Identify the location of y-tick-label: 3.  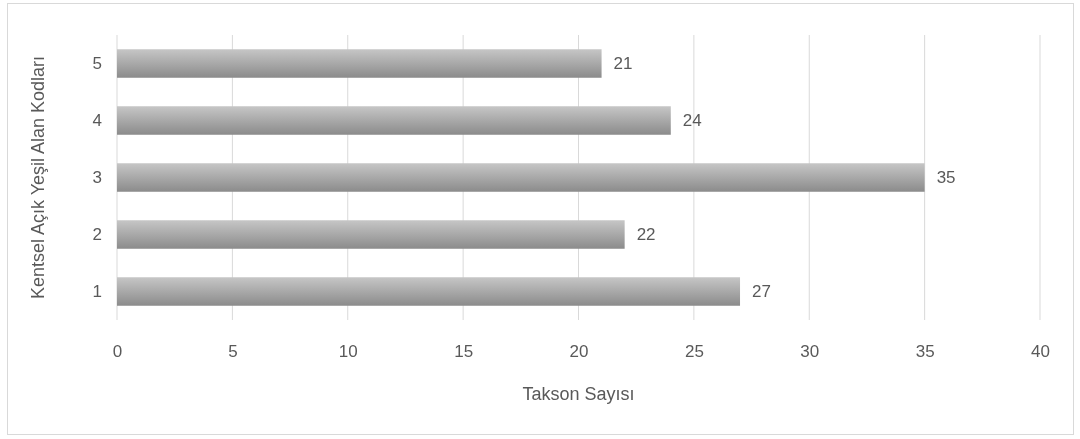
(97, 177).